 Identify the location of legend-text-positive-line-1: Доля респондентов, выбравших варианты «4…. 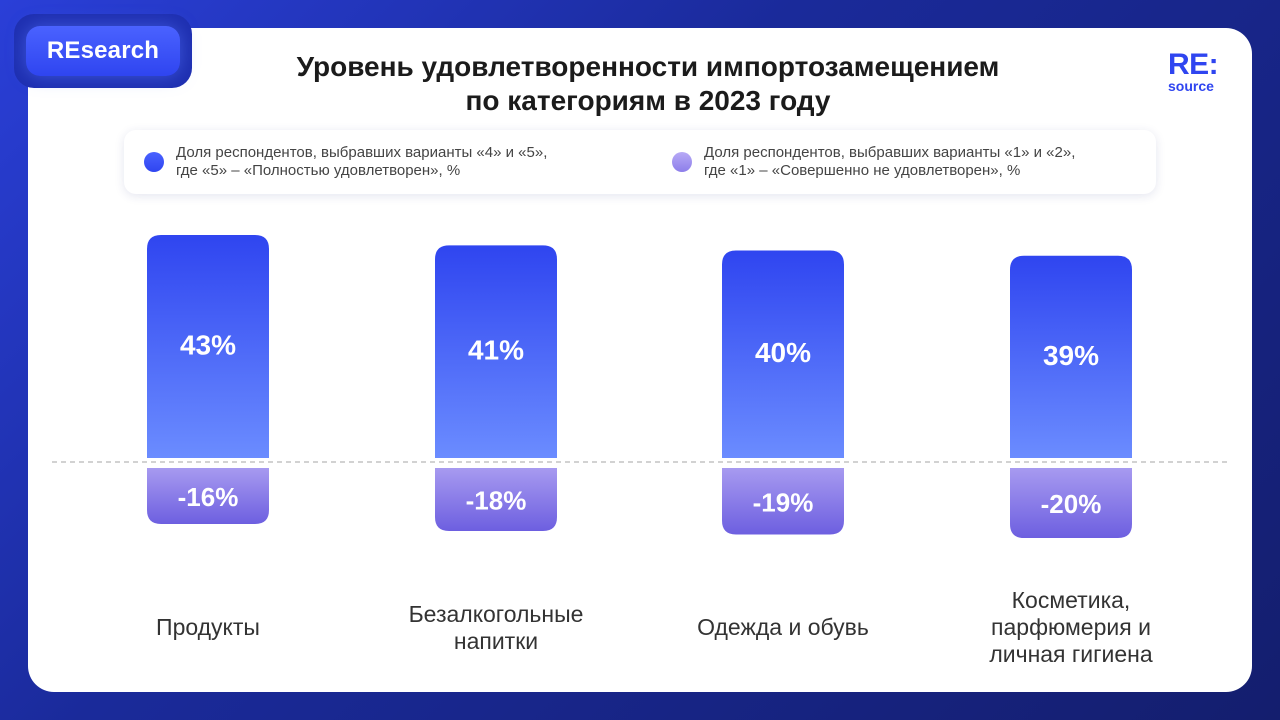
(362, 152).